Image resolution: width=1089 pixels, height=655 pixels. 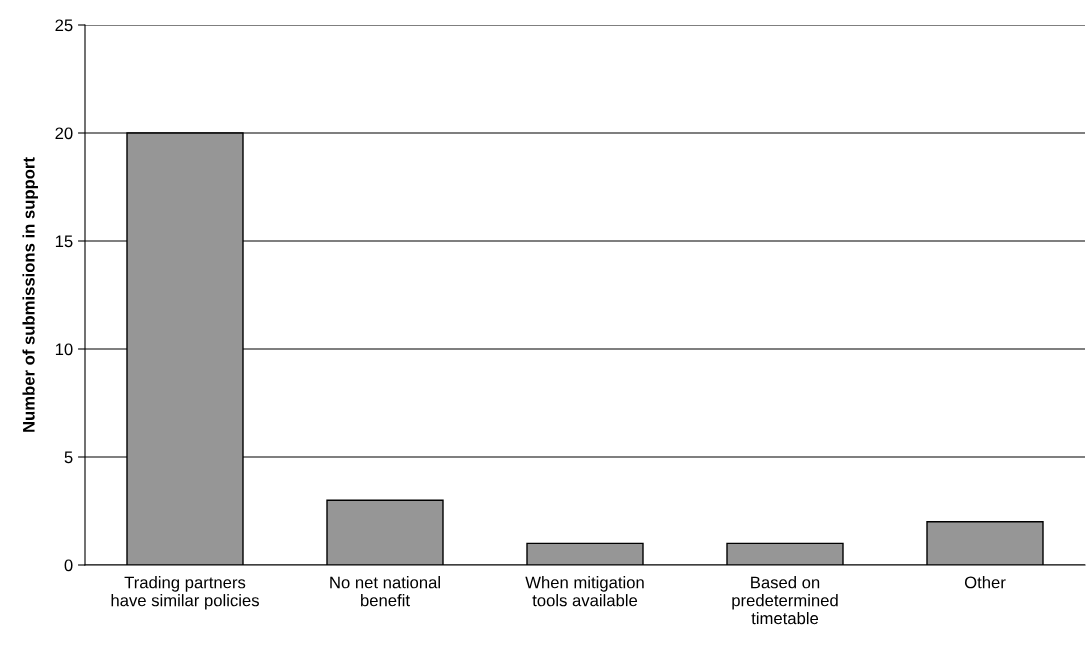 I want to click on x-tick-label: Based on predetermined timetable, so click(x=785, y=600).